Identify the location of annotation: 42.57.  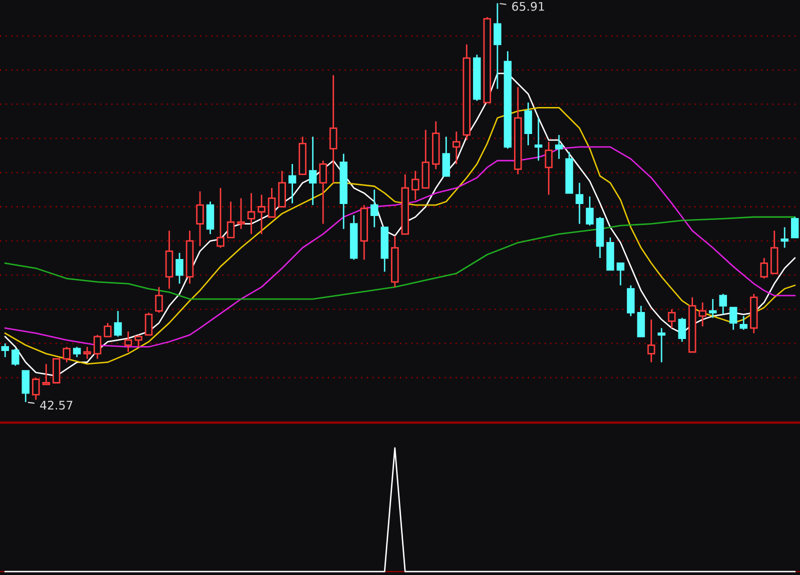
(56, 405).